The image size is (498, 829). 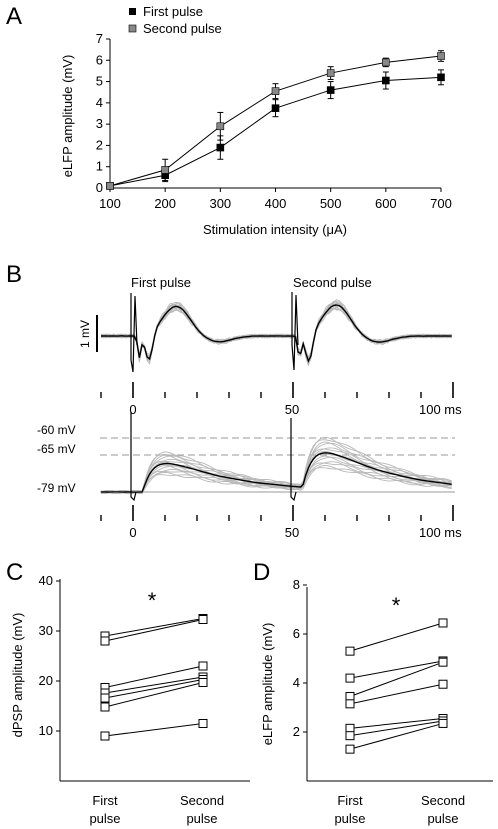 I want to click on panel-c-y-label: dPSP amplitude (mV), so click(x=17, y=675).